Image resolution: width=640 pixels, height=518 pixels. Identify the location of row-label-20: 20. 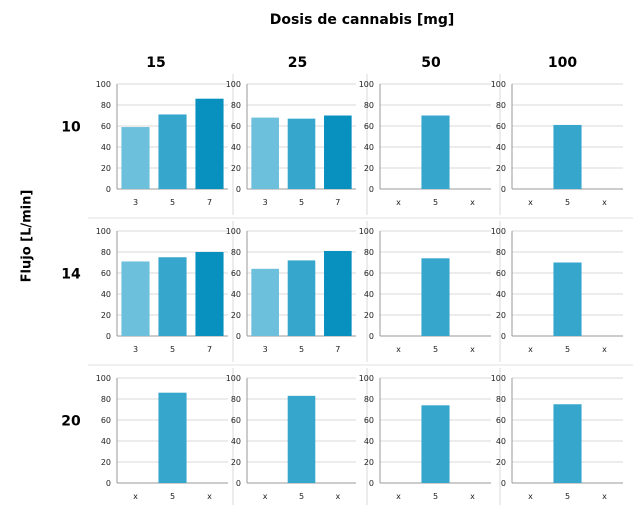
(71, 421).